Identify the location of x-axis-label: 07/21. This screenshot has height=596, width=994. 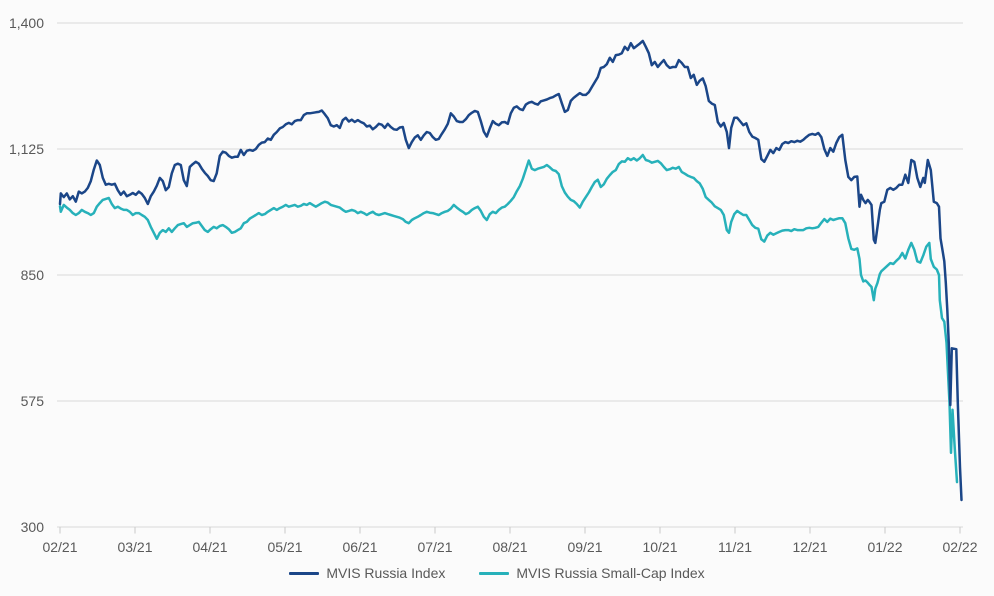
(434, 547).